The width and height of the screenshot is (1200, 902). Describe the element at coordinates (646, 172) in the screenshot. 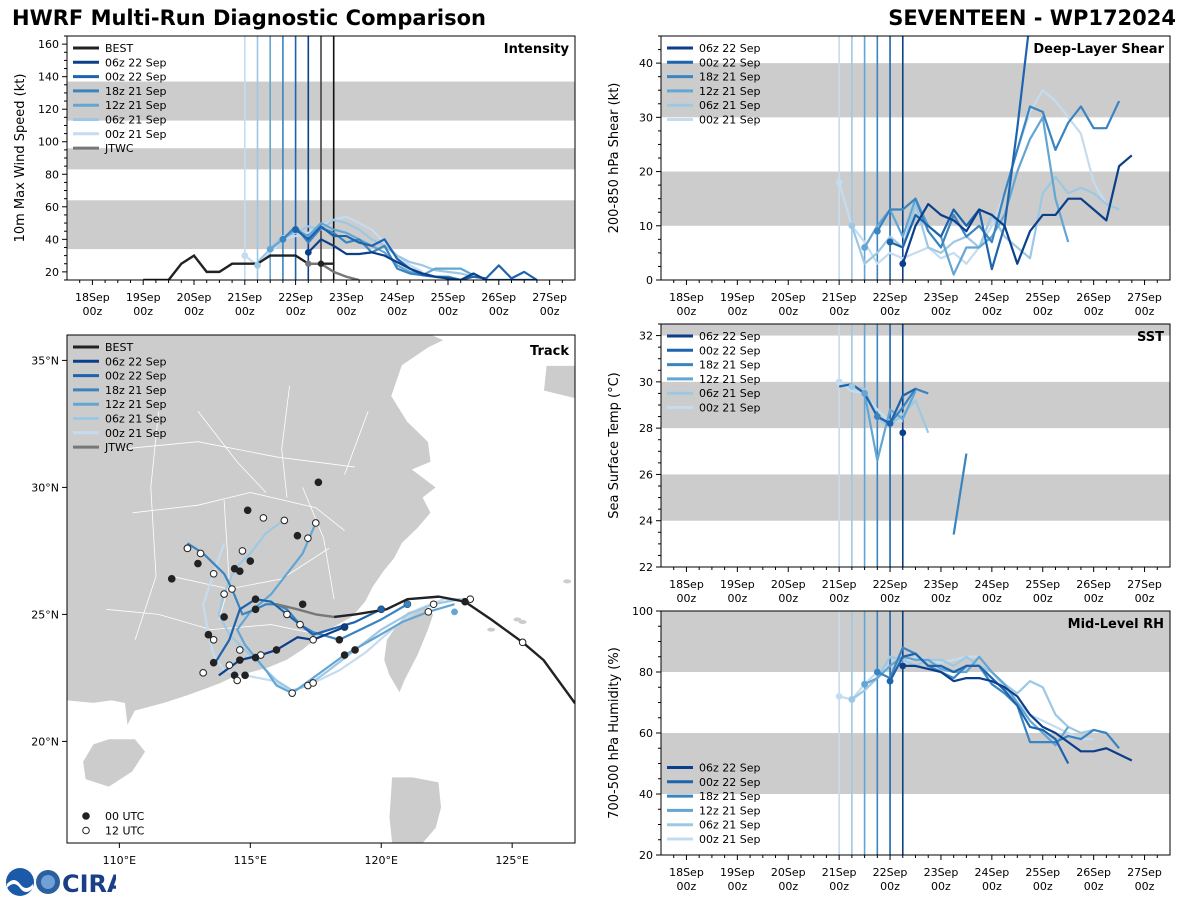

I see `shear-ytick-label-2: 20` at that location.